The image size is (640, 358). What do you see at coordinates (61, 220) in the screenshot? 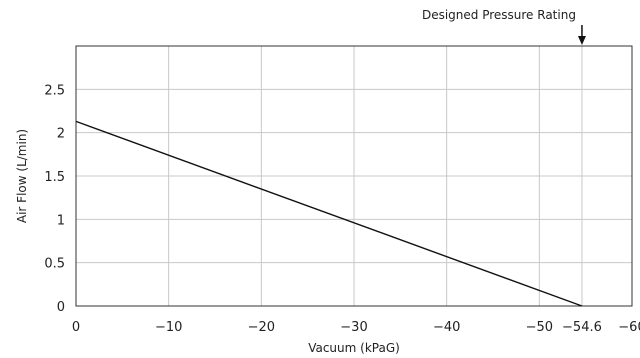
I see `y-tick-label: 1` at bounding box center [61, 220].